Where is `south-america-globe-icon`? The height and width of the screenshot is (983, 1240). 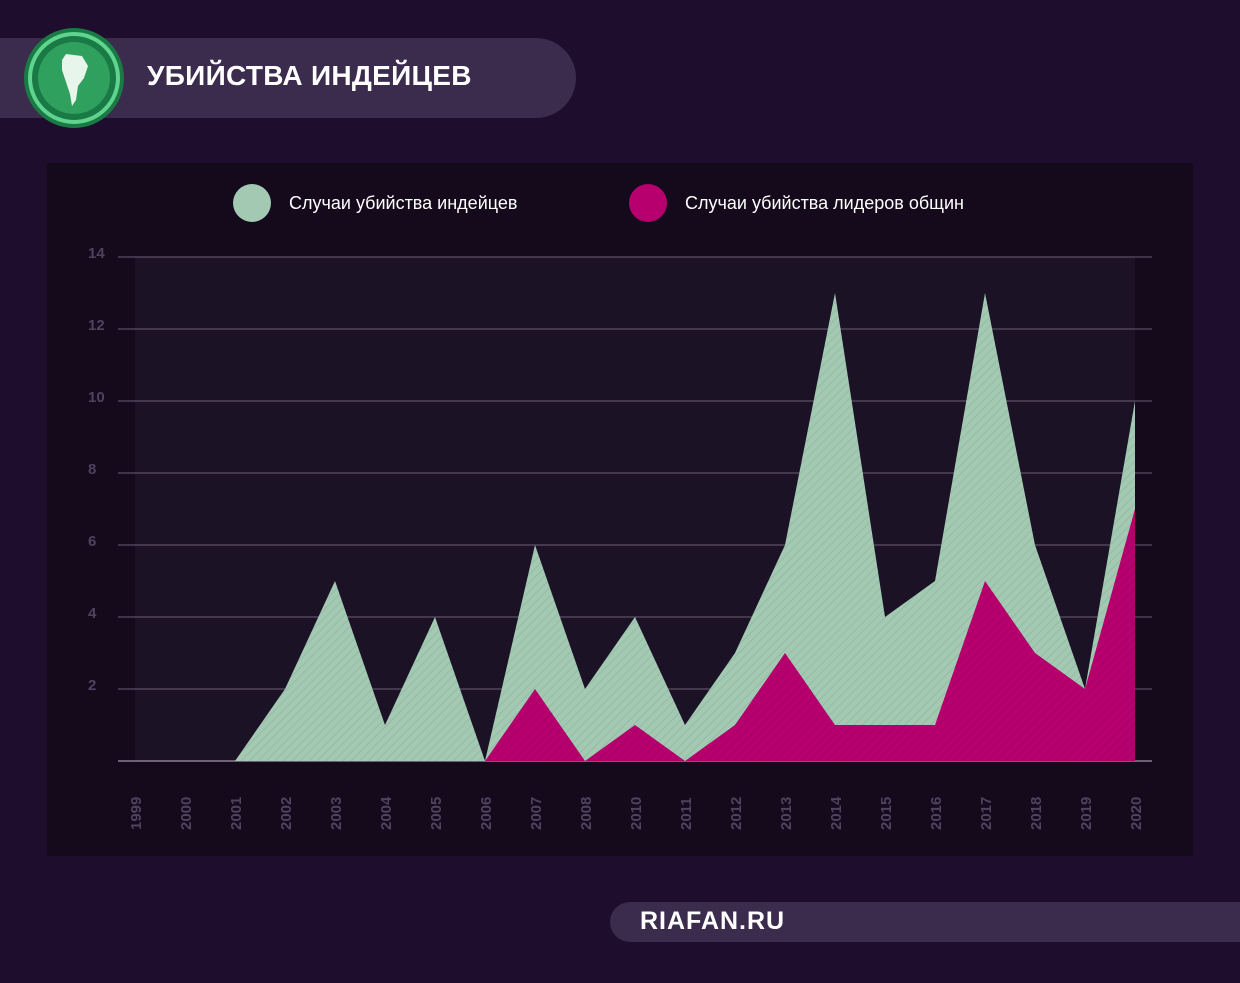
south-america-globe-icon is located at coordinates (74, 78).